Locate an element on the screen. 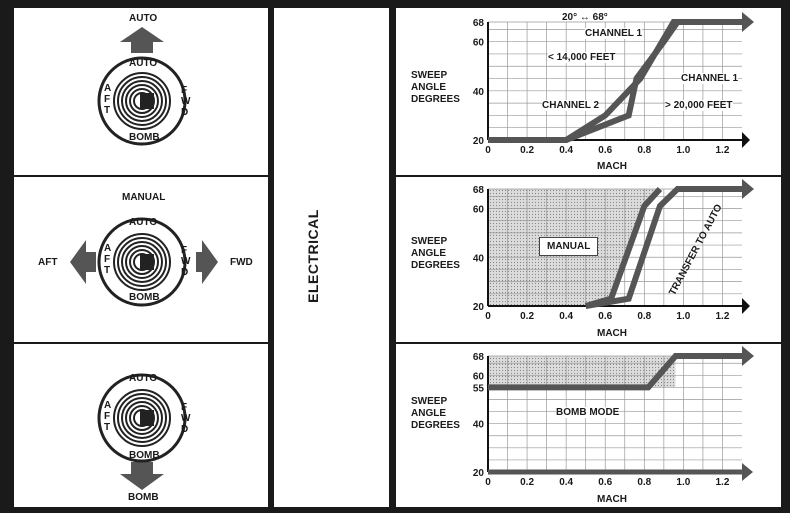  chart1-x-tick-label: 0.4 is located at coordinates (566, 150).